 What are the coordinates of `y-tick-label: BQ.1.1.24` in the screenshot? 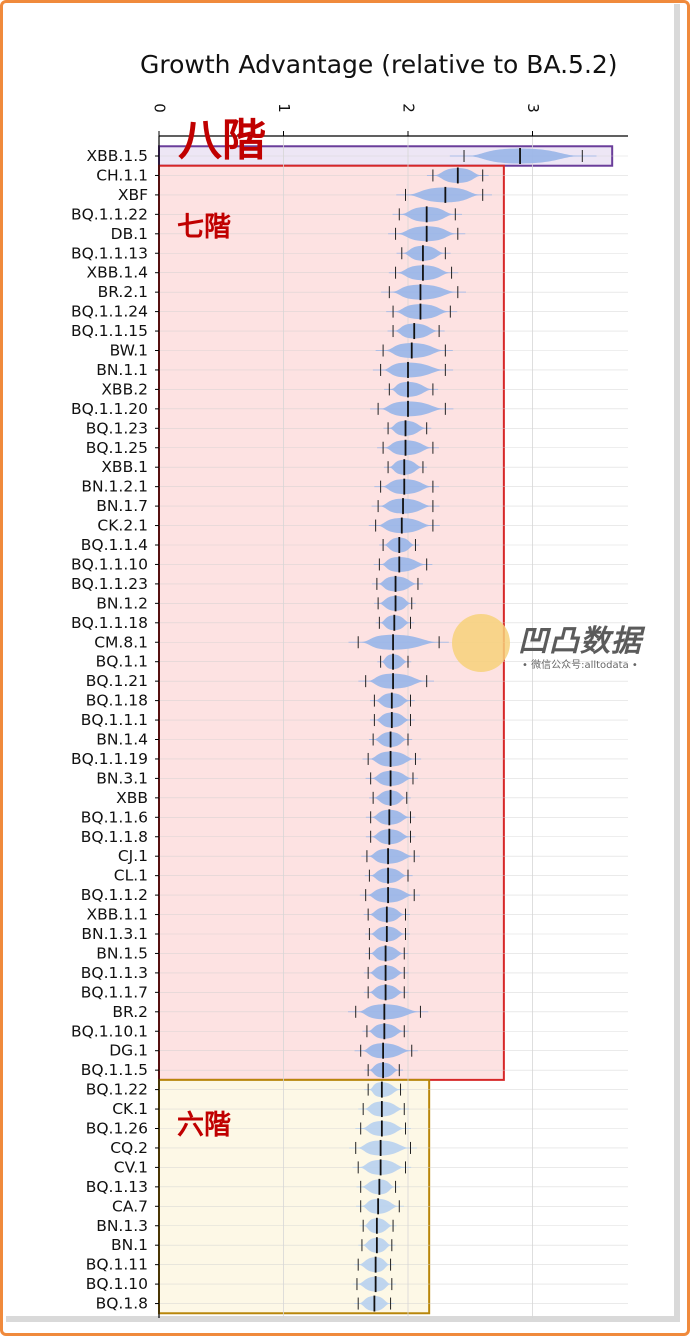 It's located at (109, 312).